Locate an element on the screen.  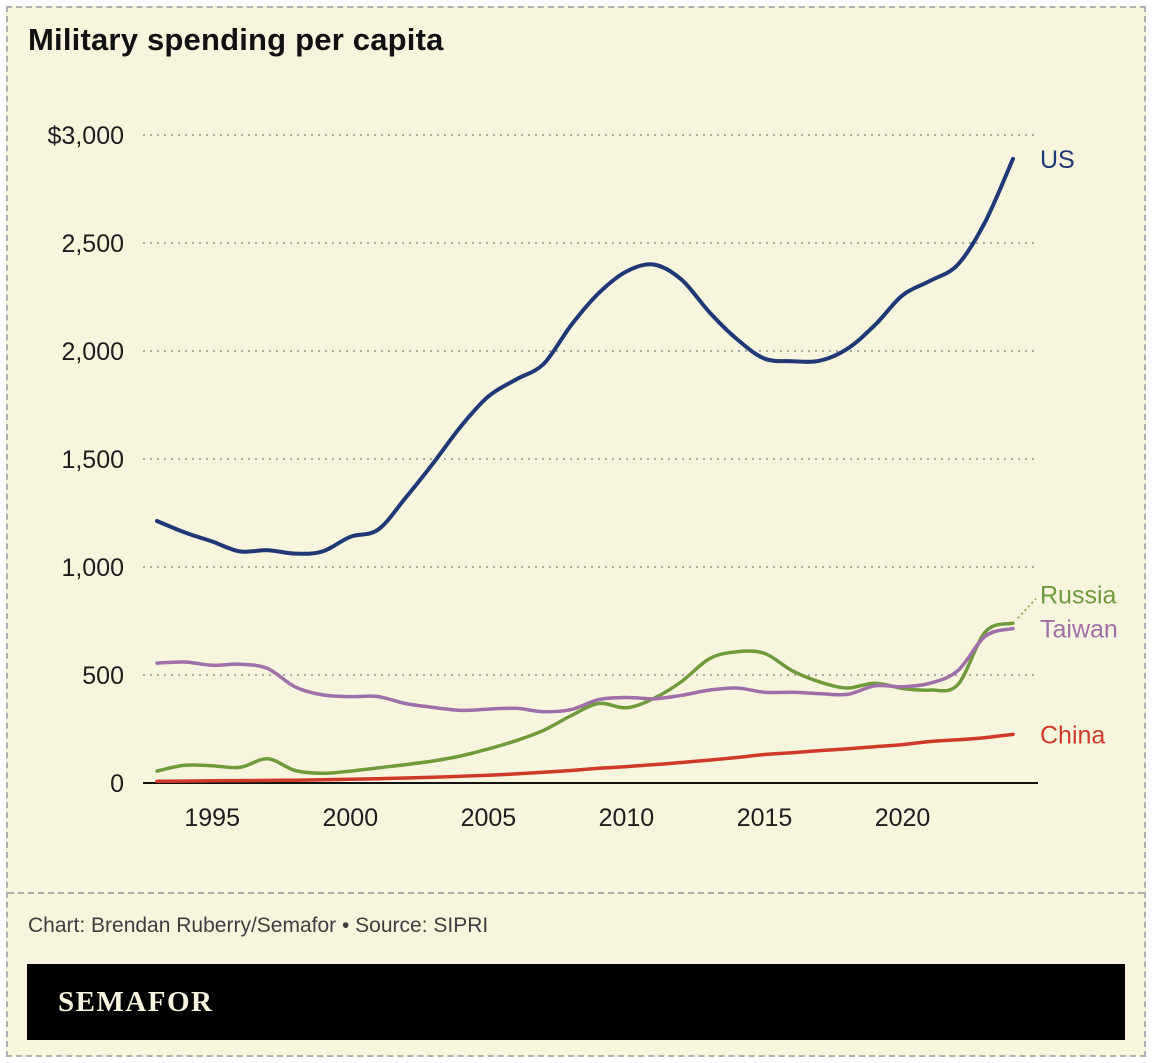
svg-text: 1,000 is located at coordinates (92, 568).